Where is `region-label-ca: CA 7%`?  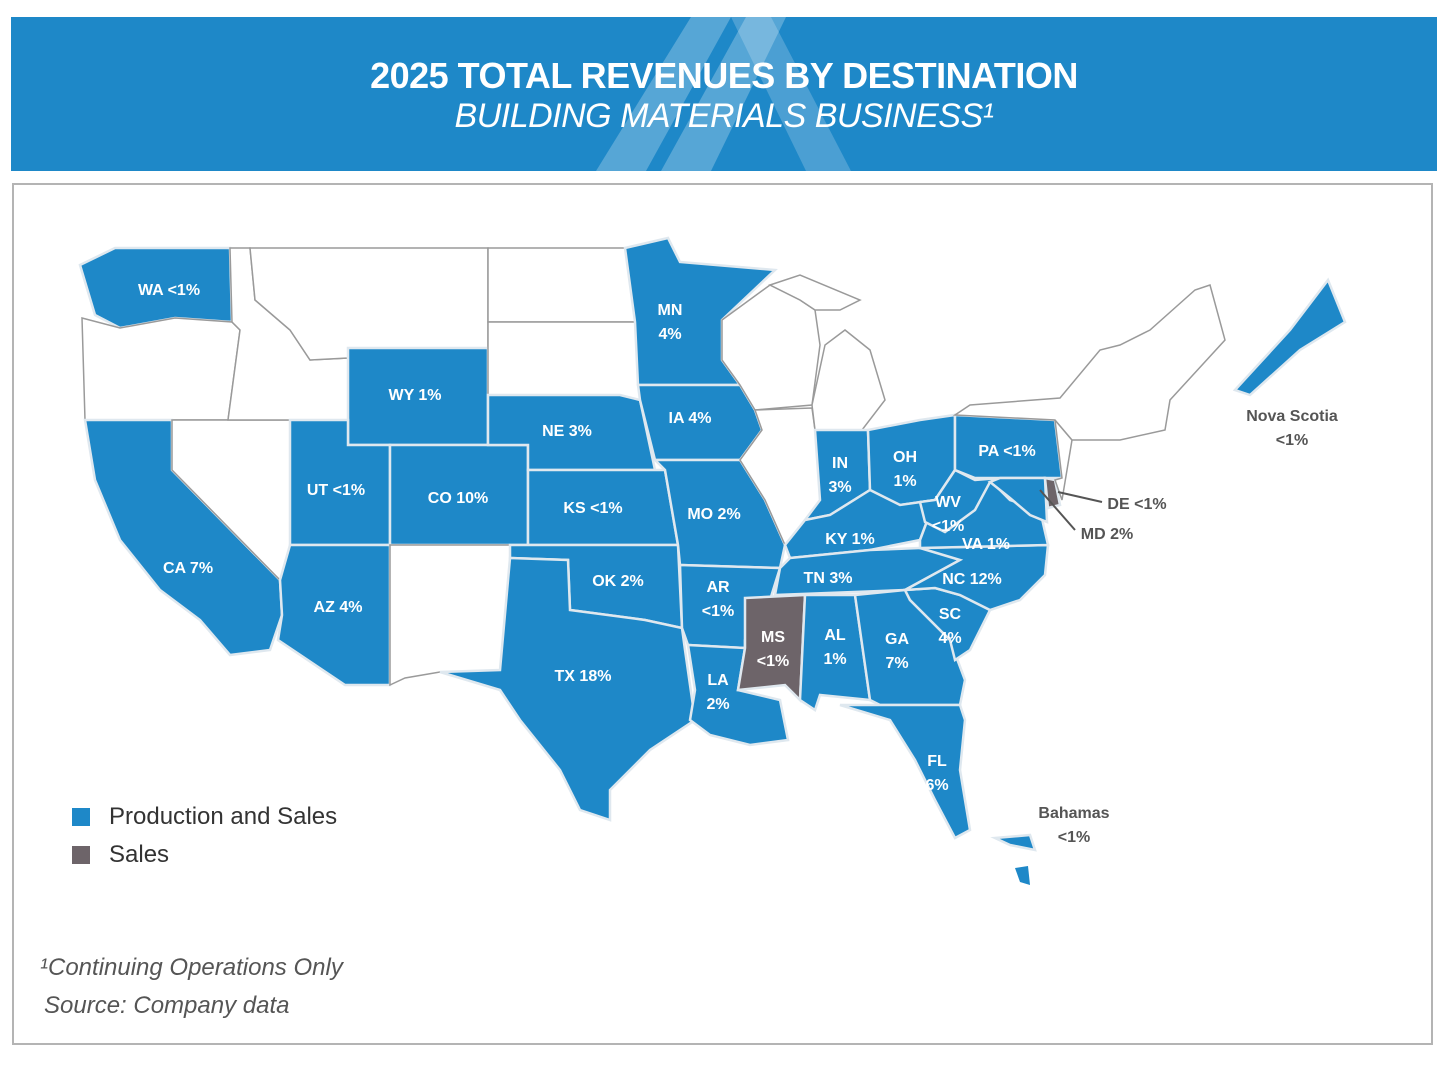
region-label-ca: CA 7% is located at coordinates (188, 568).